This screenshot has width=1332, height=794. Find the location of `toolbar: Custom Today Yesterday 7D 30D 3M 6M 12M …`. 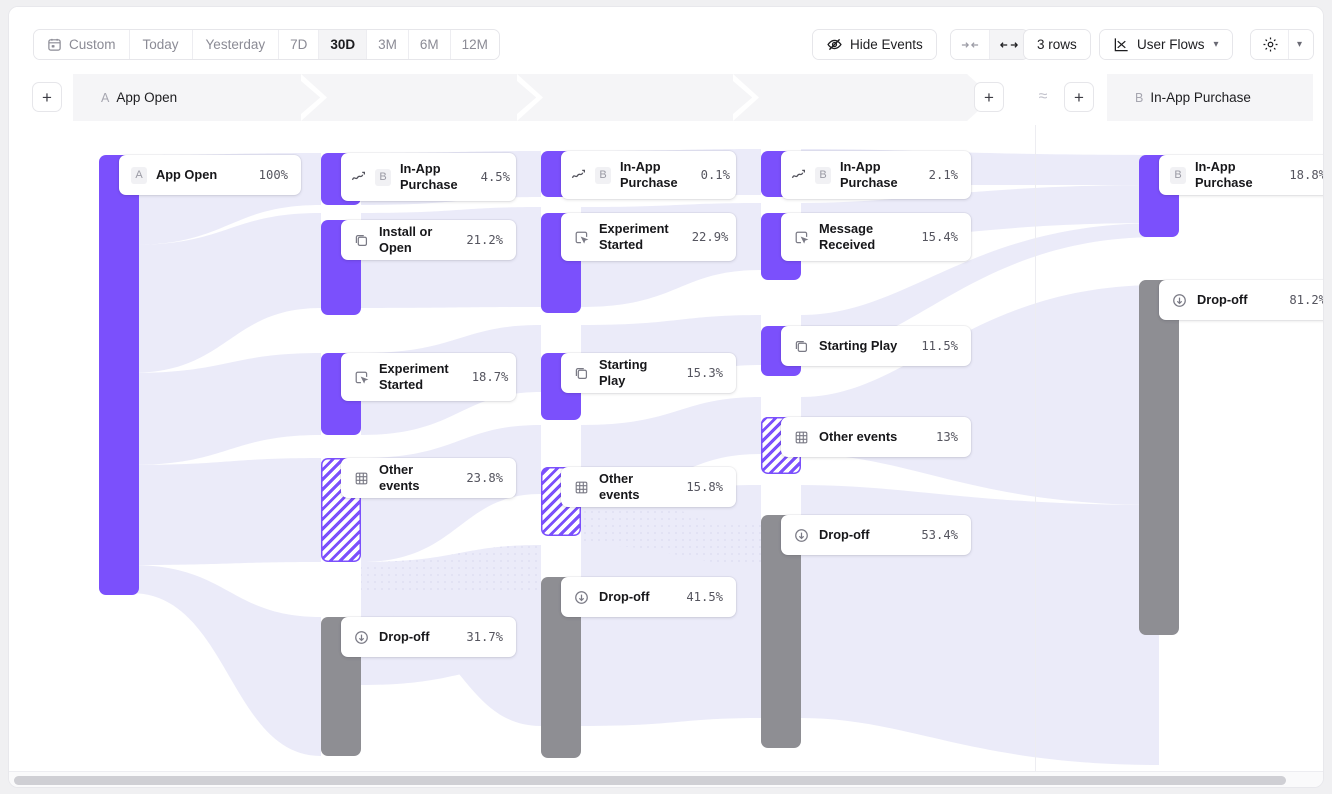

toolbar: Custom Today Yesterday 7D 30D 3M 6M 12M … is located at coordinates (666, 38).